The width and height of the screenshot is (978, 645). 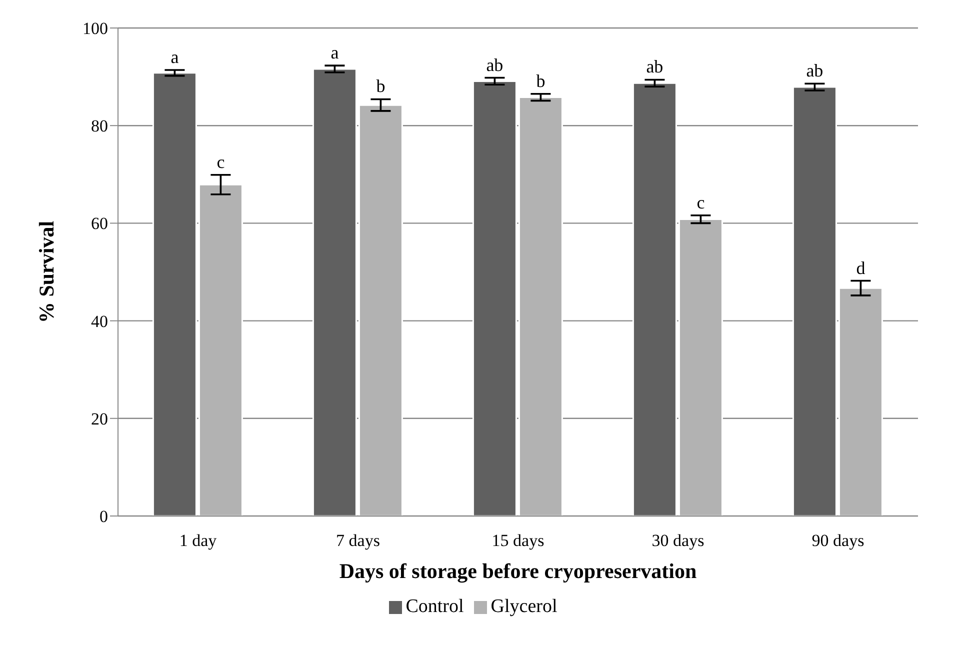 What do you see at coordinates (861, 268) in the screenshot?
I see `data-label: d` at bounding box center [861, 268].